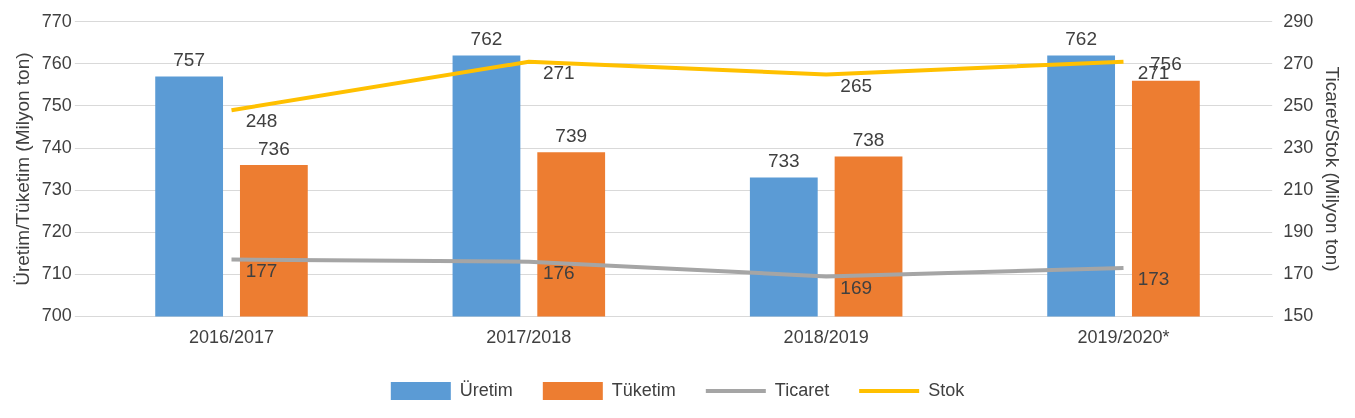  I want to click on y2-tick-label: 230, so click(1298, 147).